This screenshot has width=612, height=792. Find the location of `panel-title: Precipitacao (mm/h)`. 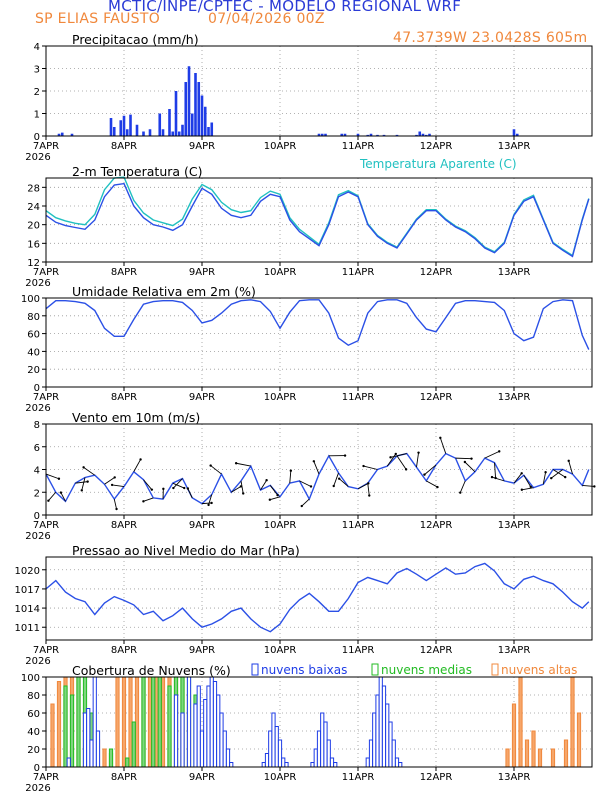

panel-title: Precipitacao (mm/h) is located at coordinates (135, 39).